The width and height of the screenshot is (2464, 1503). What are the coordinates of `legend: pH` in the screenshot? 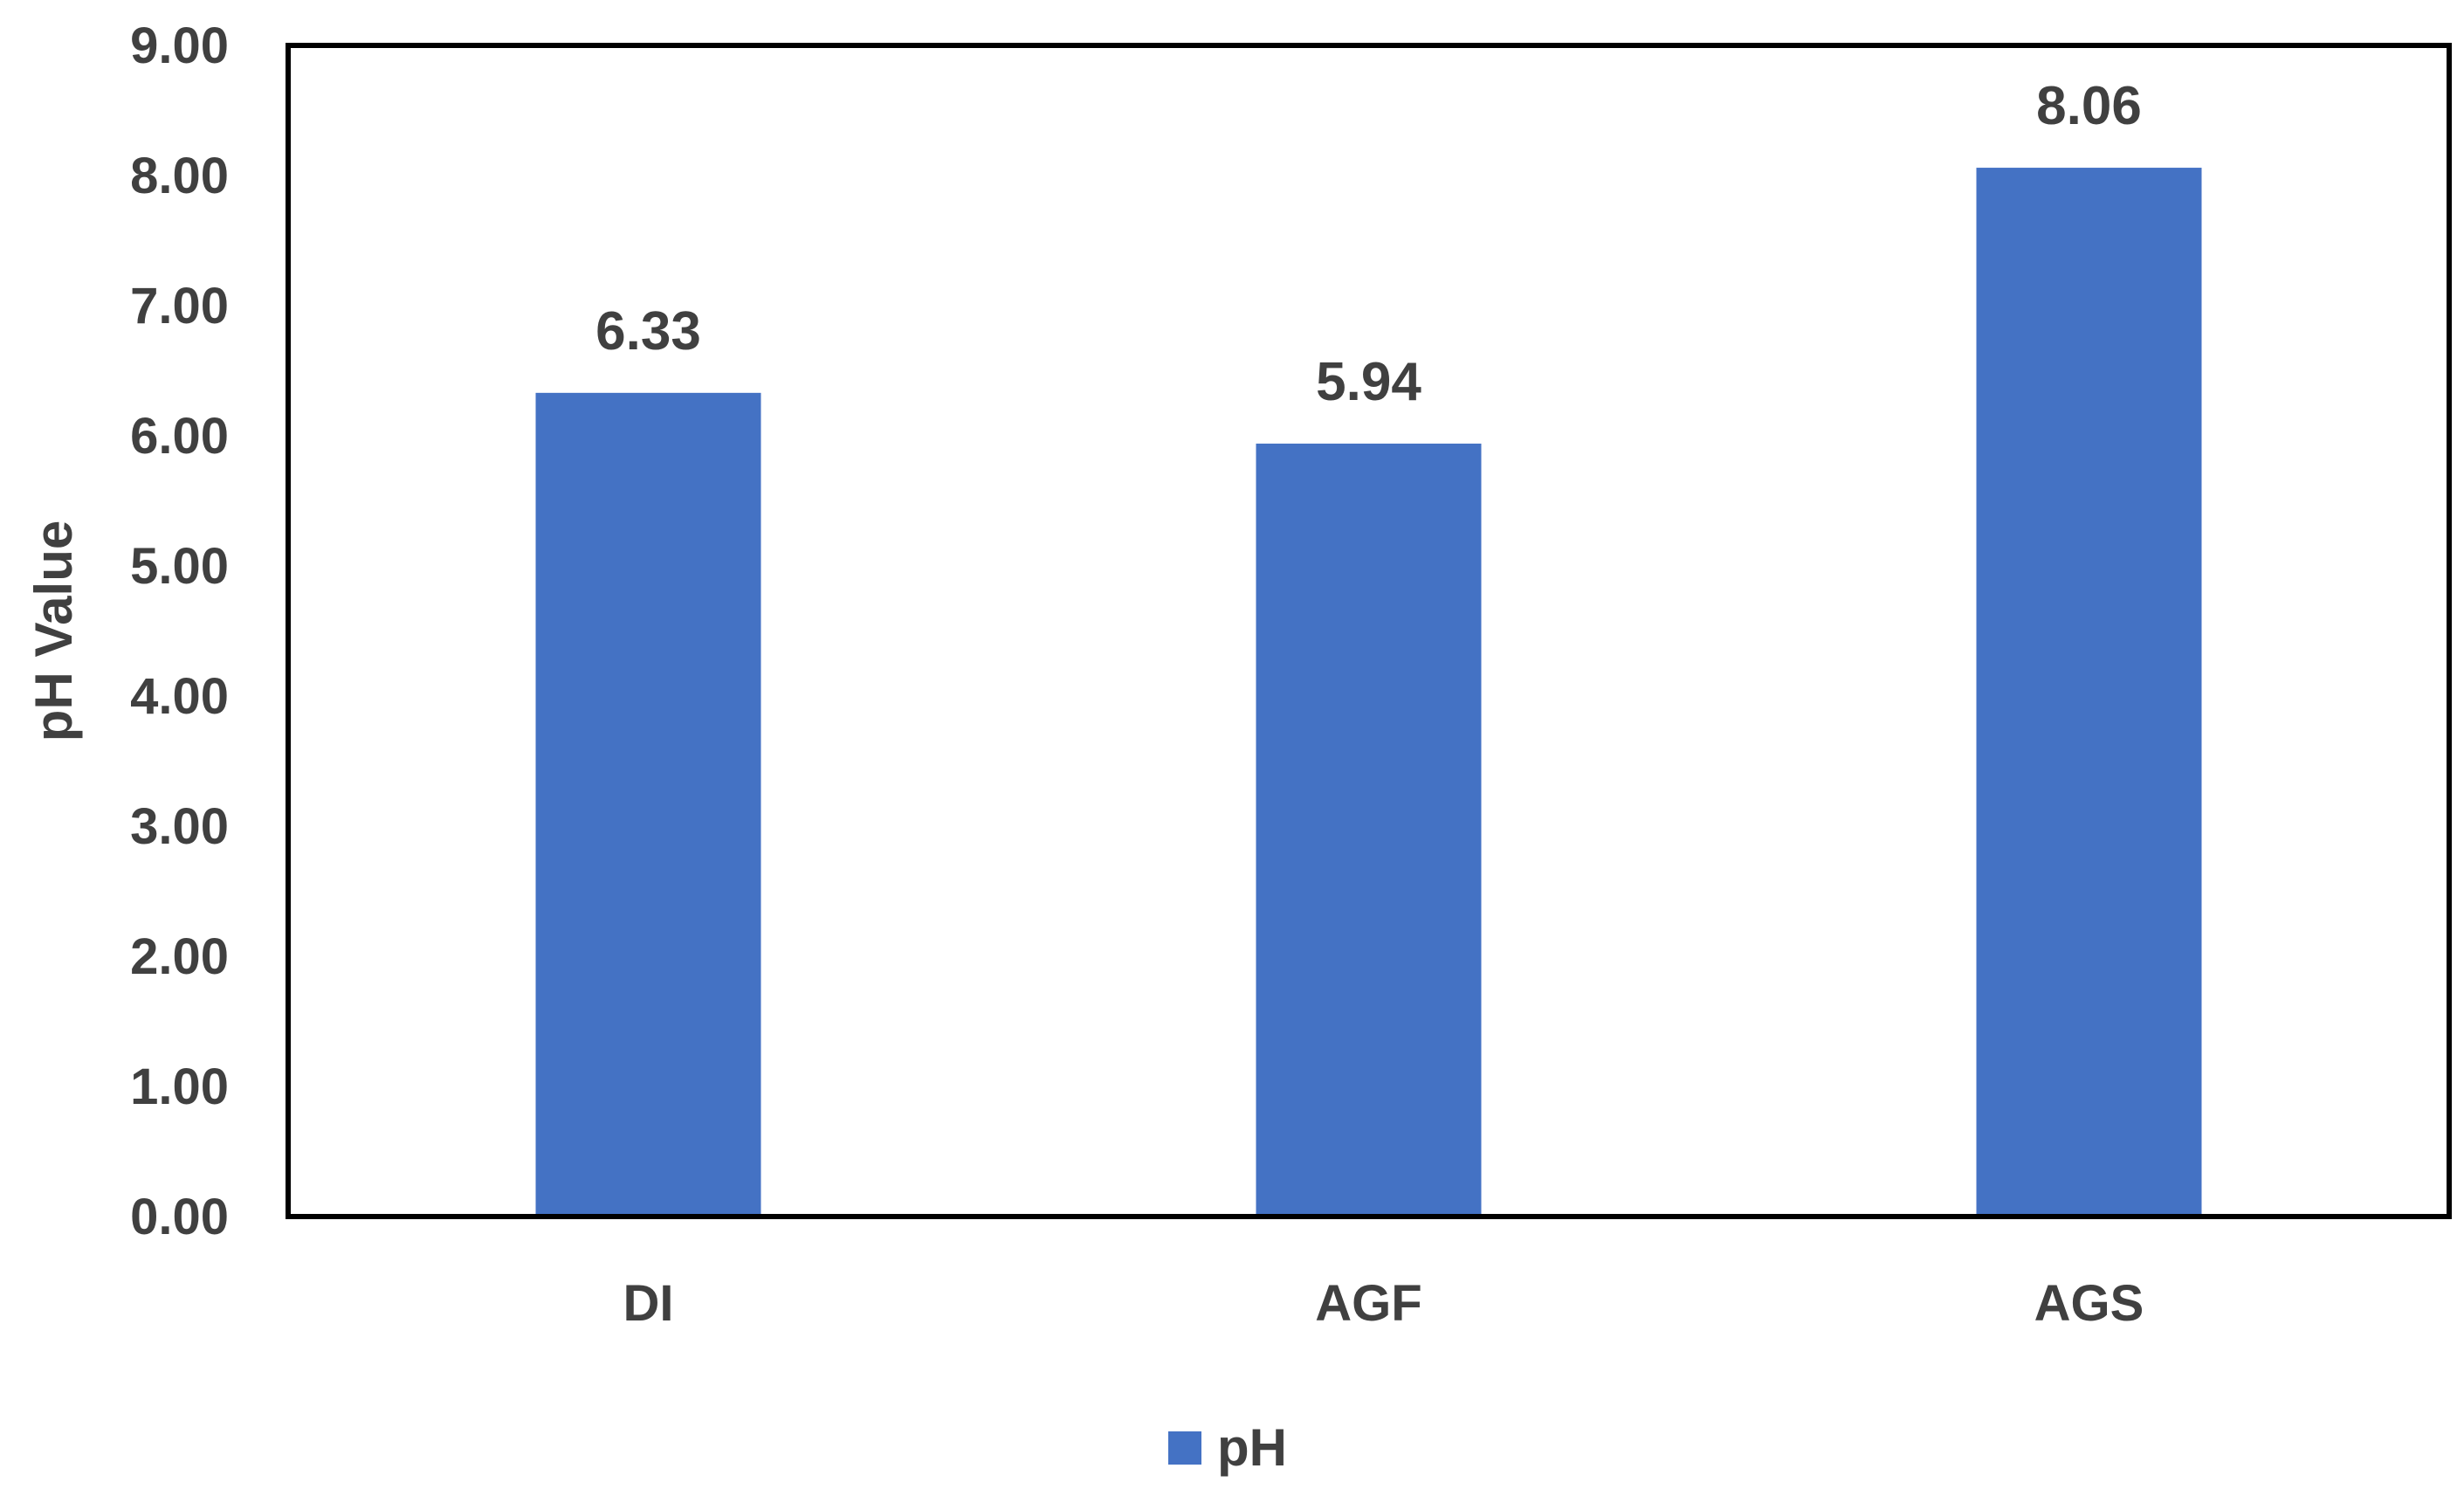 It's located at (1227, 1447).